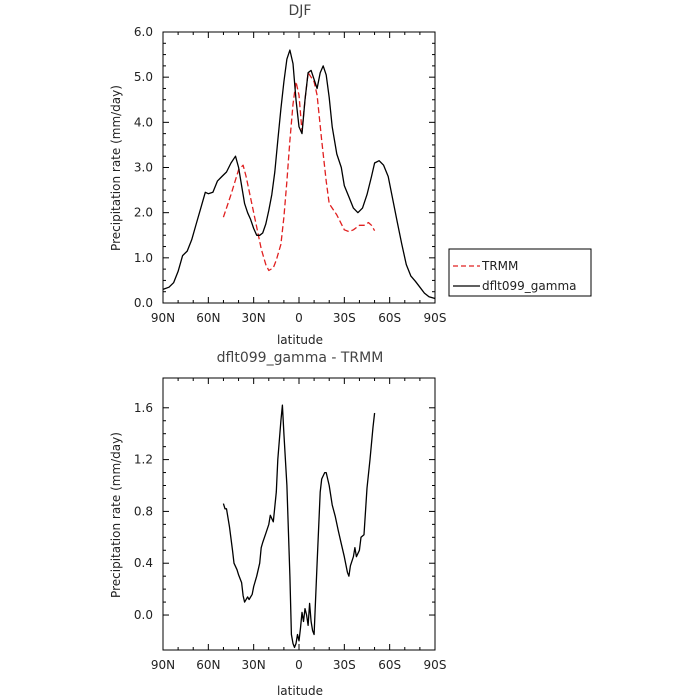  What do you see at coordinates (143, 32) in the screenshot?
I see `y-tick-label: 6.0` at bounding box center [143, 32].